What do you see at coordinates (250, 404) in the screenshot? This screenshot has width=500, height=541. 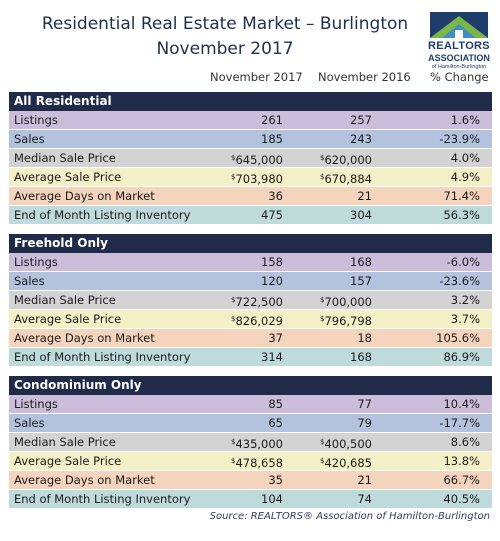 I see `table-row: Listings 85 77 10.4%` at bounding box center [250, 404].